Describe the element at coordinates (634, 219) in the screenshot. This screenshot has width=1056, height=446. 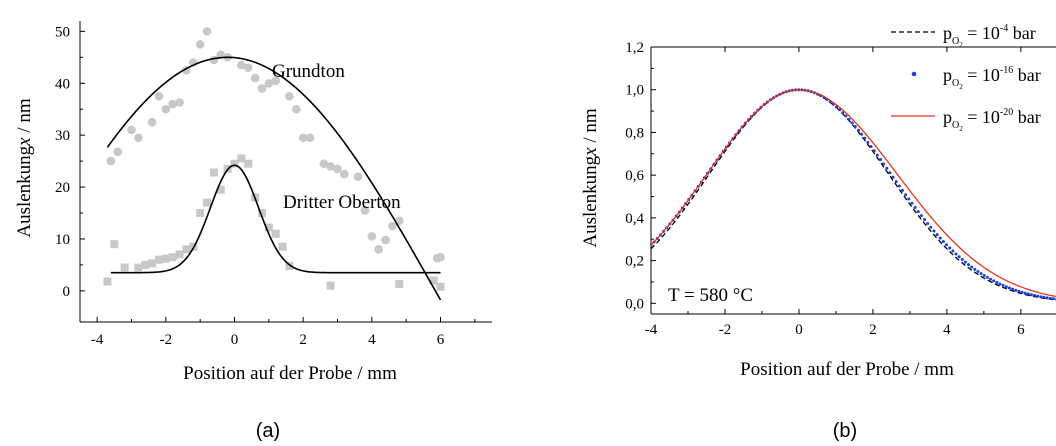
I see `panel-b-y-tick-label: 0,4` at that location.